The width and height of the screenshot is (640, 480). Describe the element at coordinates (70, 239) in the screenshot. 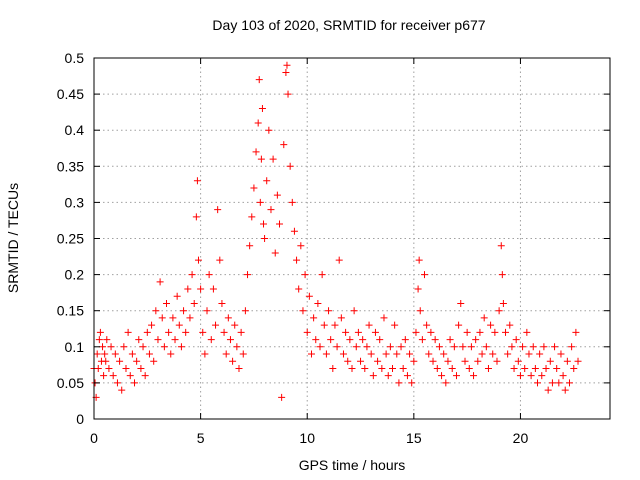

I see `y-tick-label: 0.25` at that location.